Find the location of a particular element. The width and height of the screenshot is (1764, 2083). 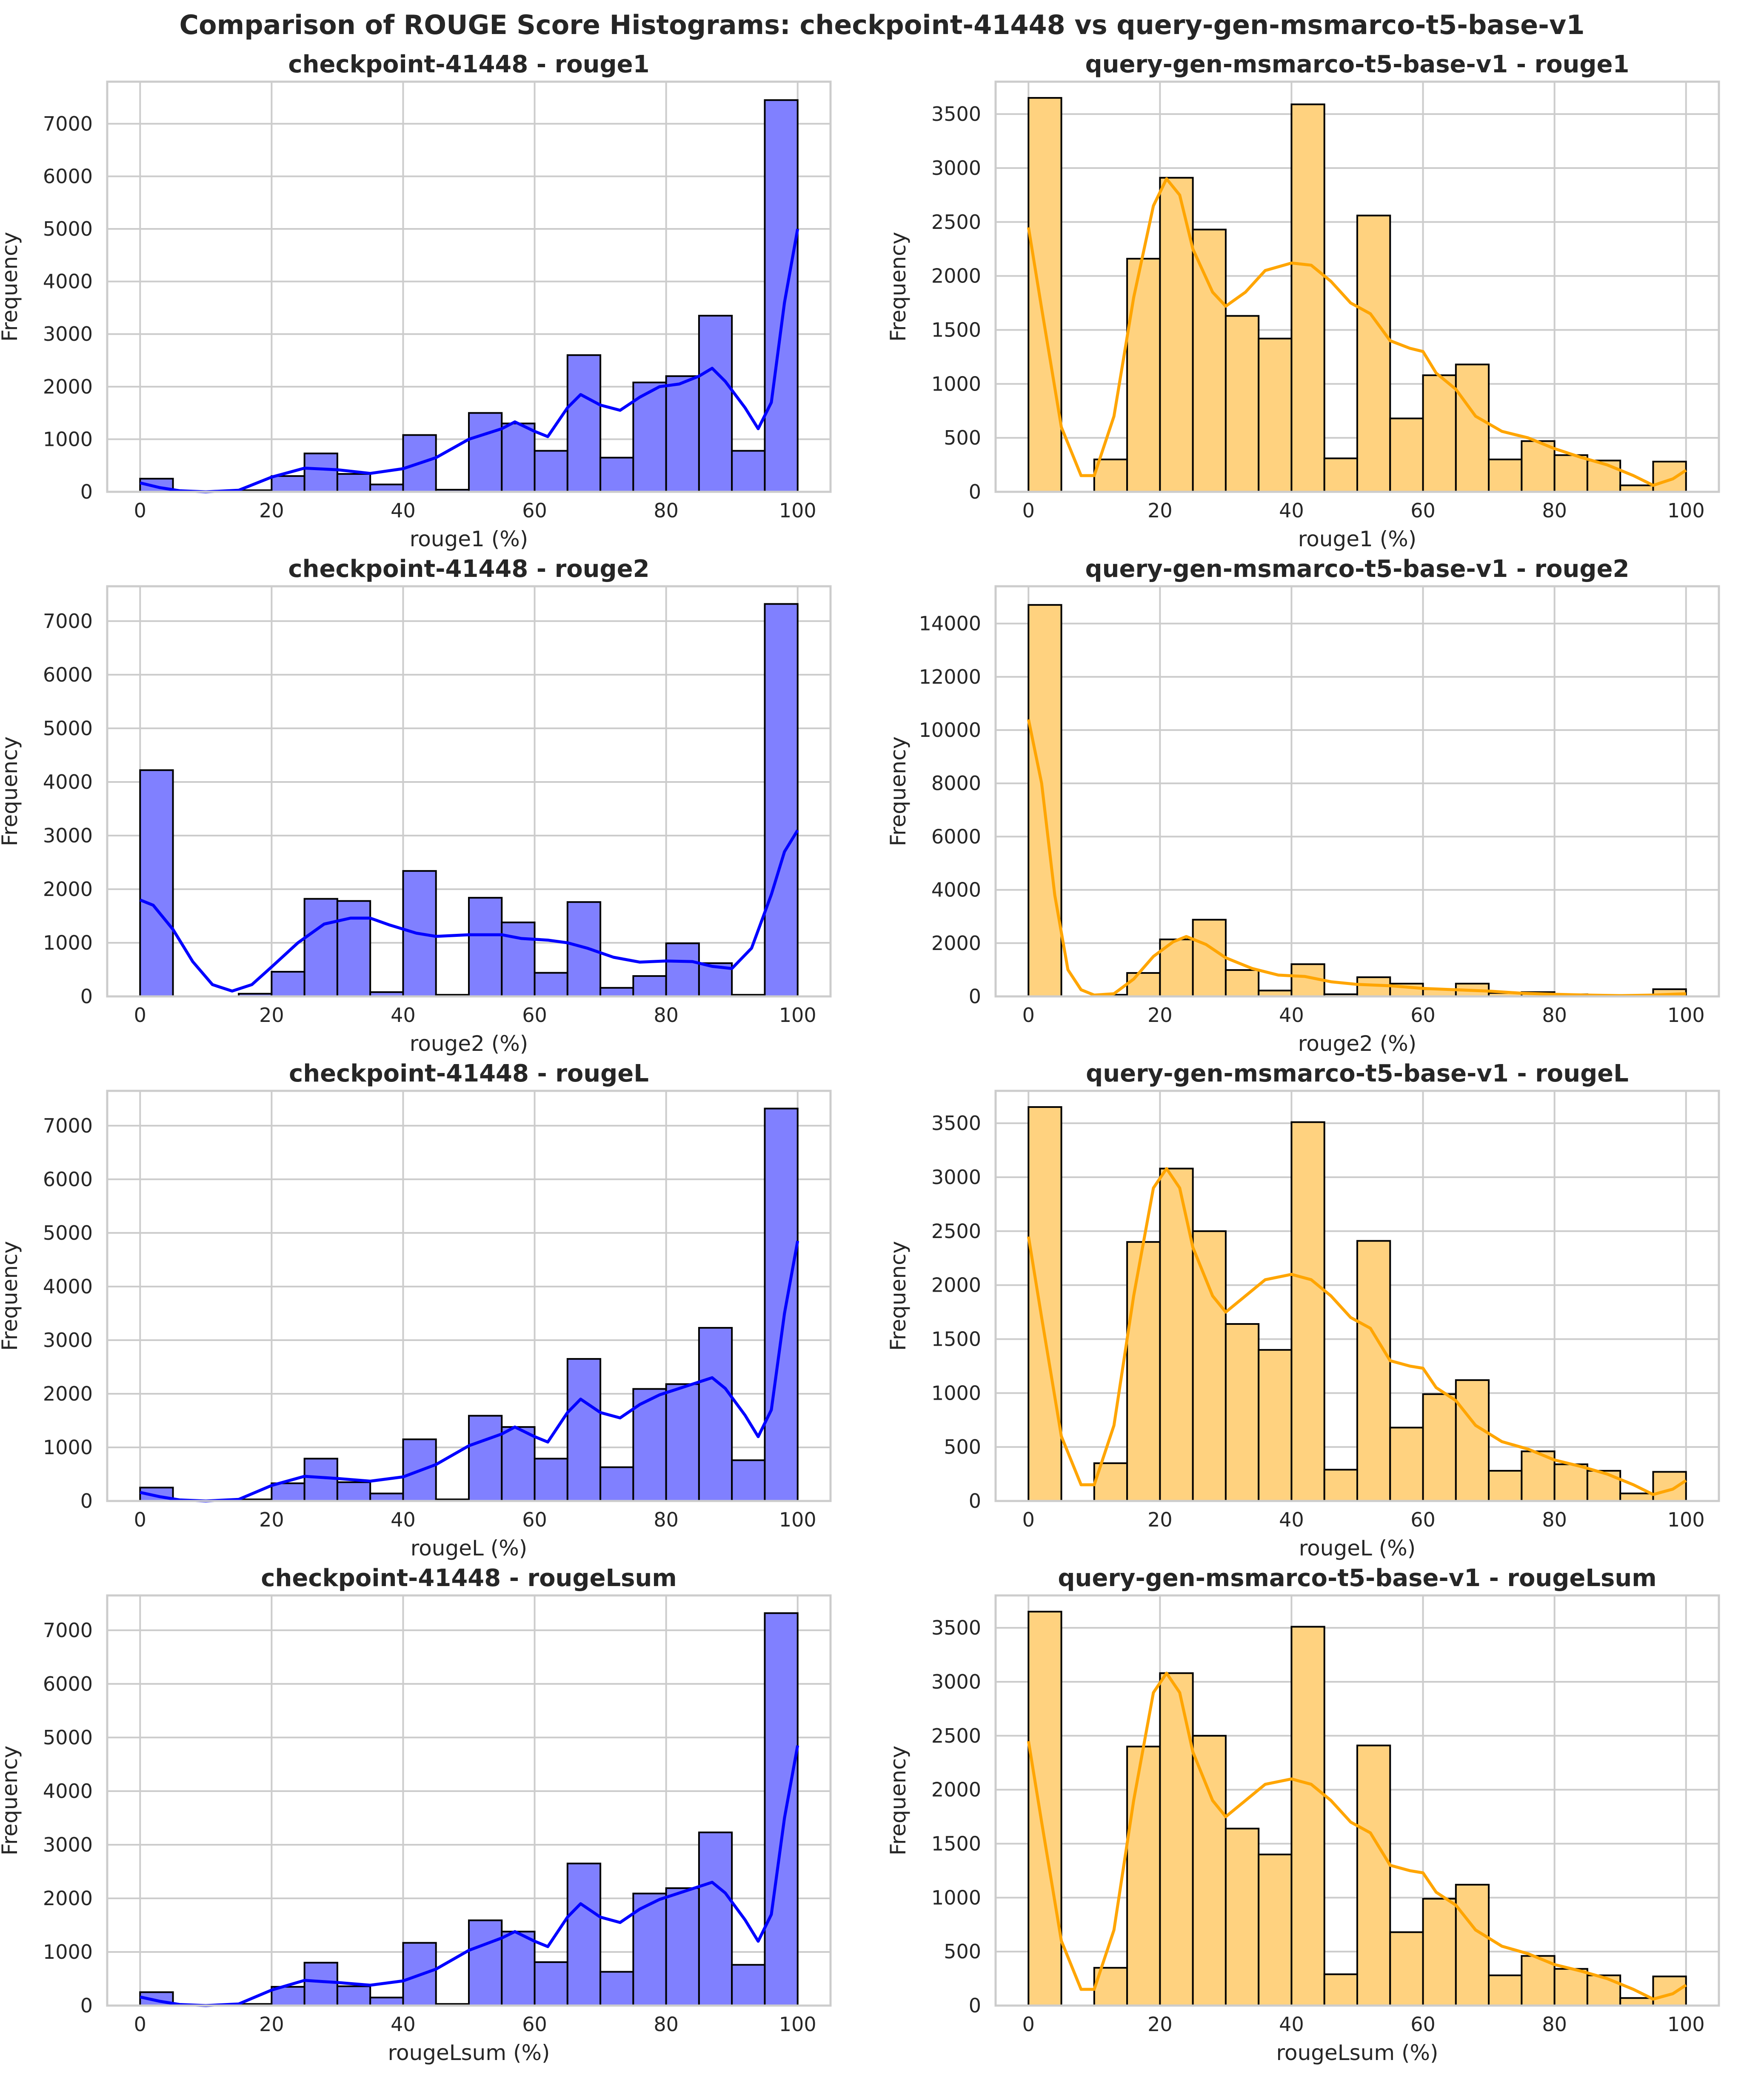

panel-title: query-gen-msmarco-t5-base-v1 - rougeLsum is located at coordinates (1357, 1578).